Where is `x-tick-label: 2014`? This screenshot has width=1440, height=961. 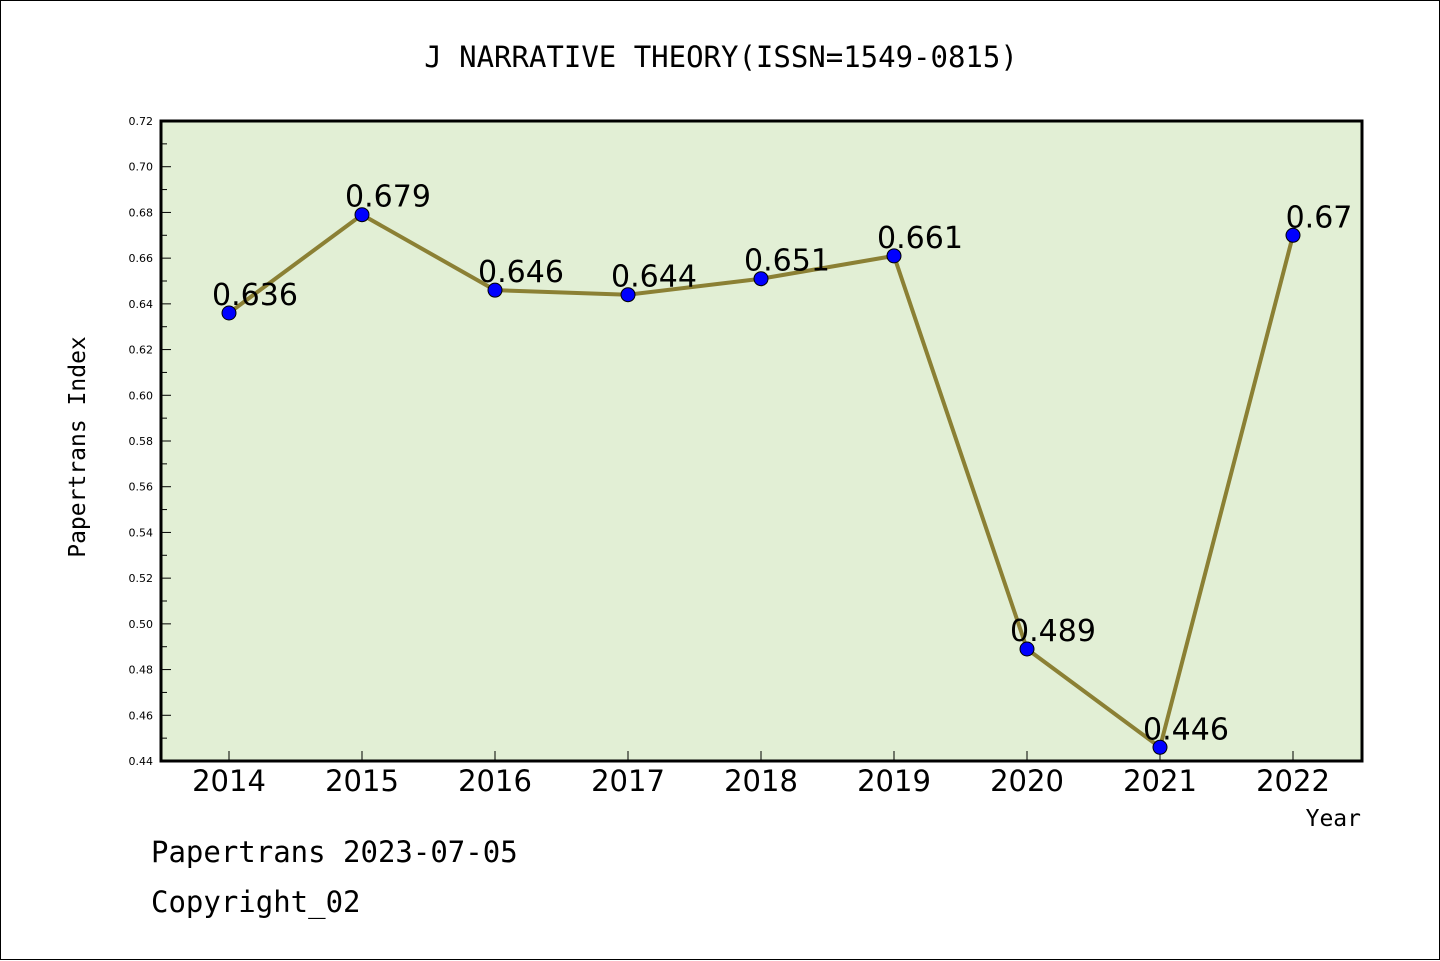
x-tick-label: 2014 is located at coordinates (229, 781).